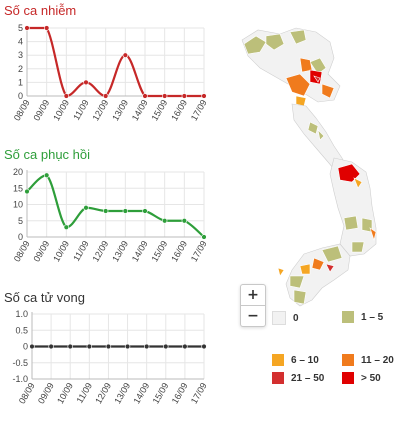 Image resolution: width=414 pixels, height=421 pixels. I want to click on y-tick-label: -0.5, so click(20, 363).